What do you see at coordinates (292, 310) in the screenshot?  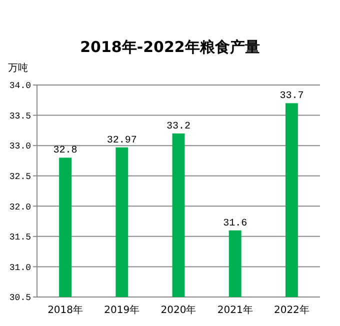 I see `x-tick-label: 2022年` at bounding box center [292, 310].